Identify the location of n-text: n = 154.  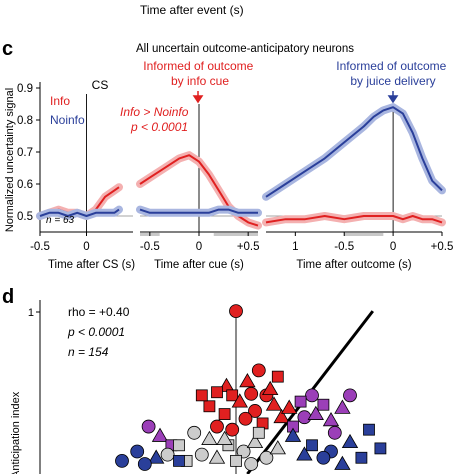
(88, 352).